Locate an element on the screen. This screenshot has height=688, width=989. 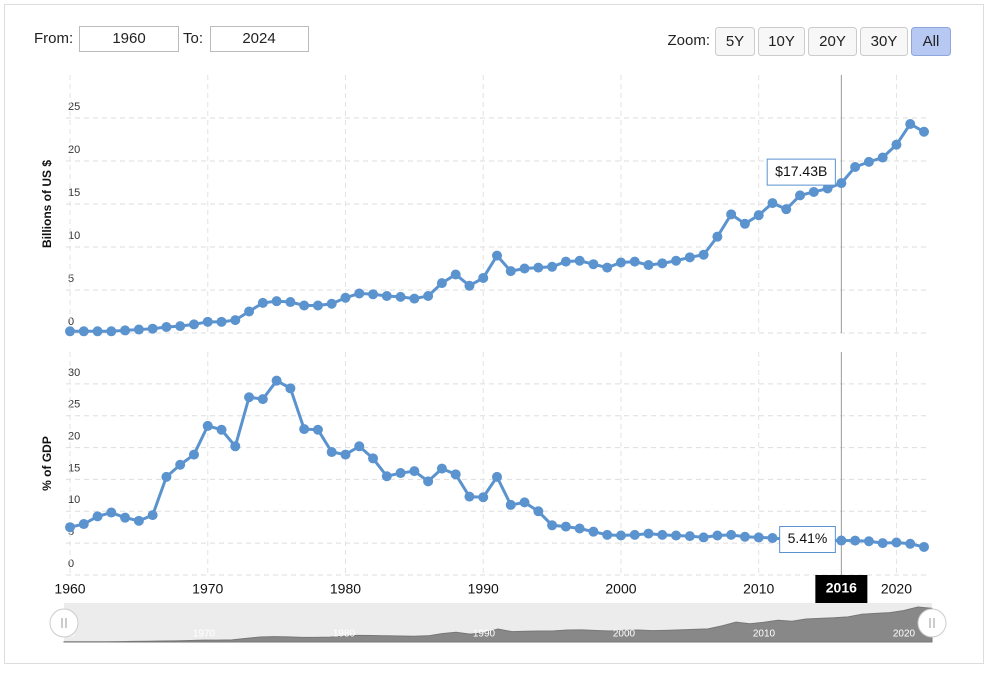
zoom-button-label: All is located at coordinates (931, 41).